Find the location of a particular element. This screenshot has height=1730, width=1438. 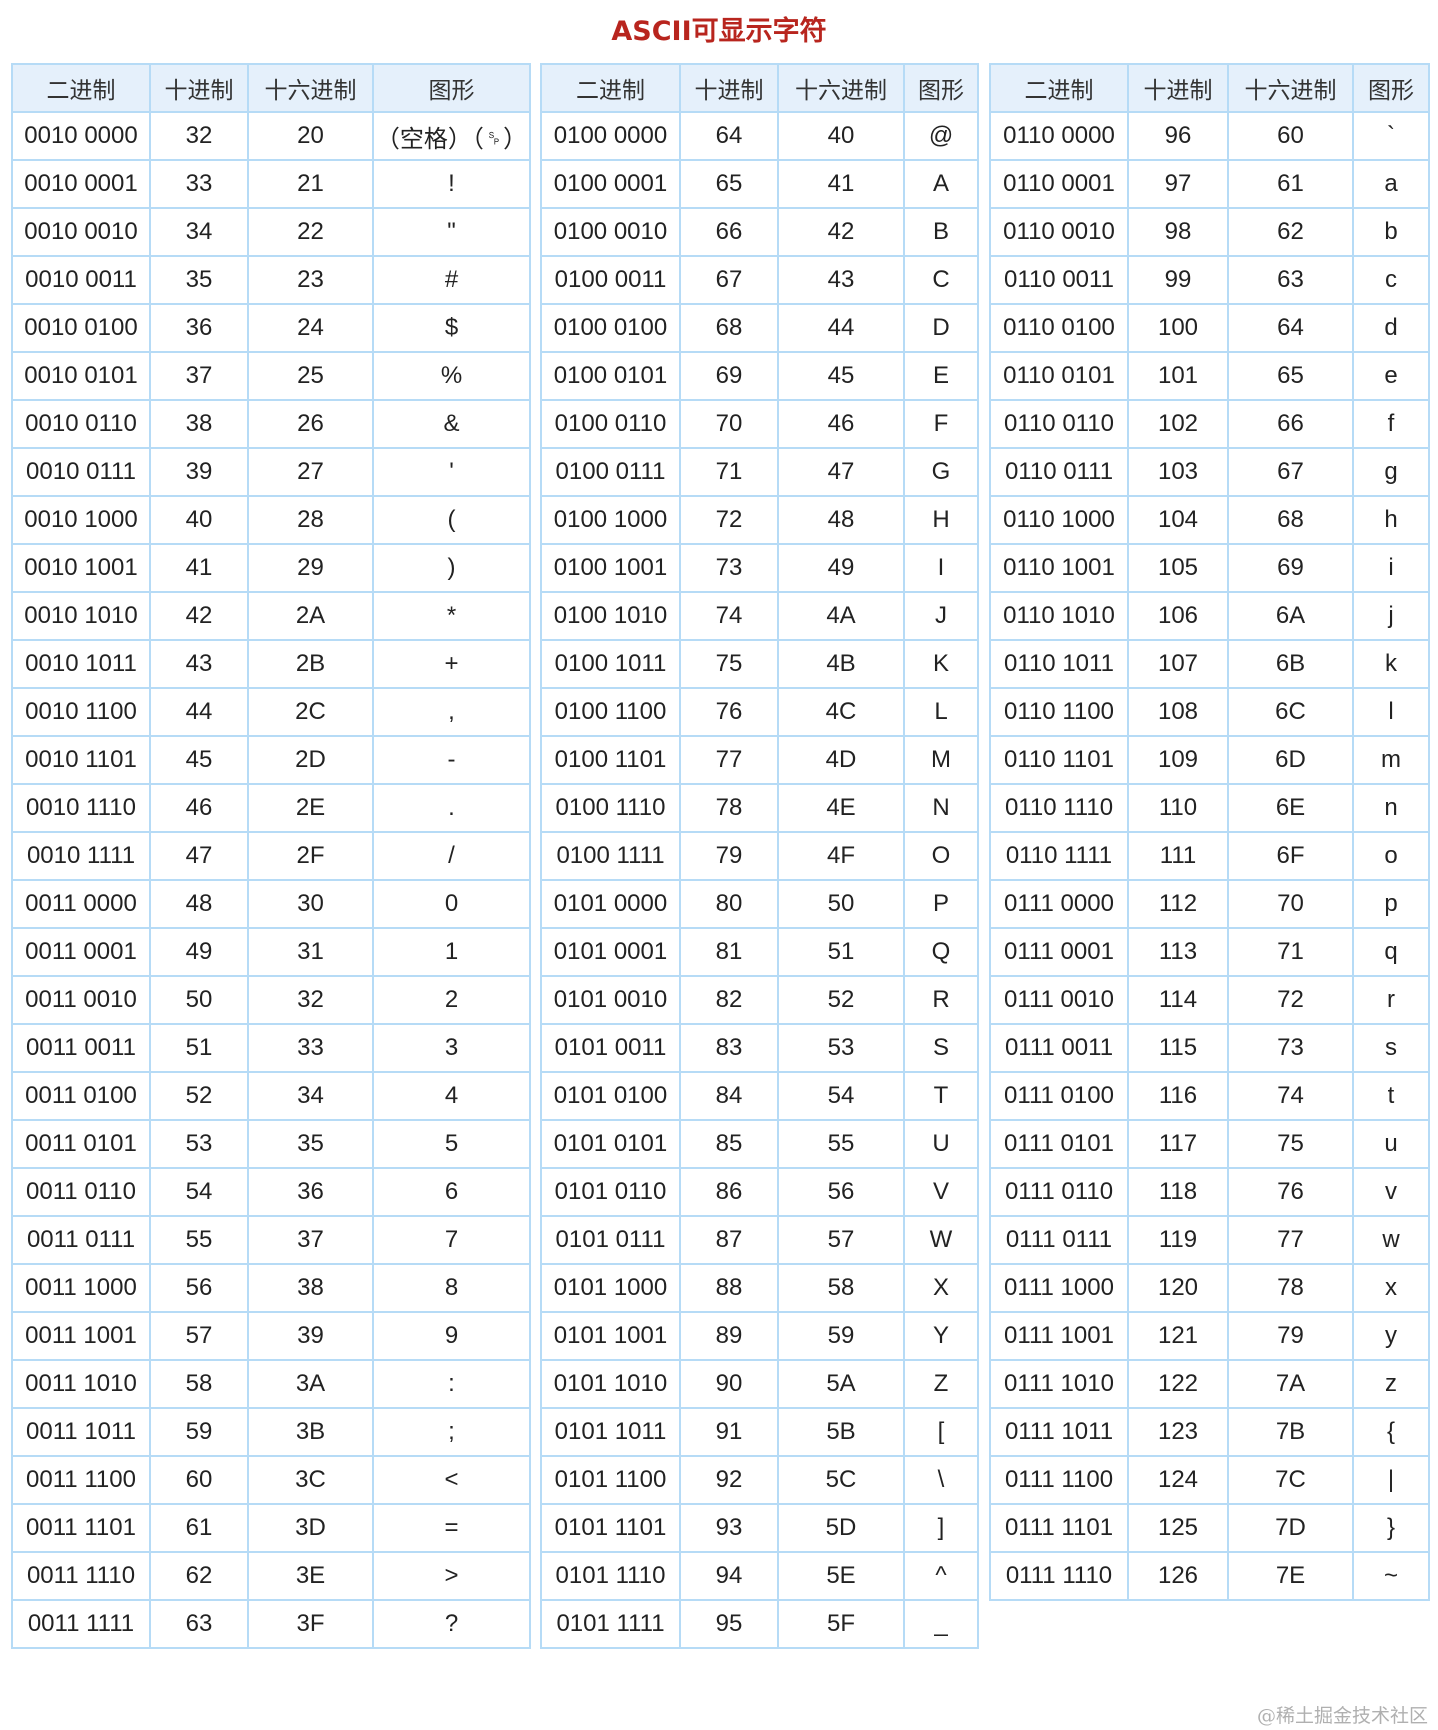

table-row: 0100 1011 75 4B K is located at coordinates (759, 664).